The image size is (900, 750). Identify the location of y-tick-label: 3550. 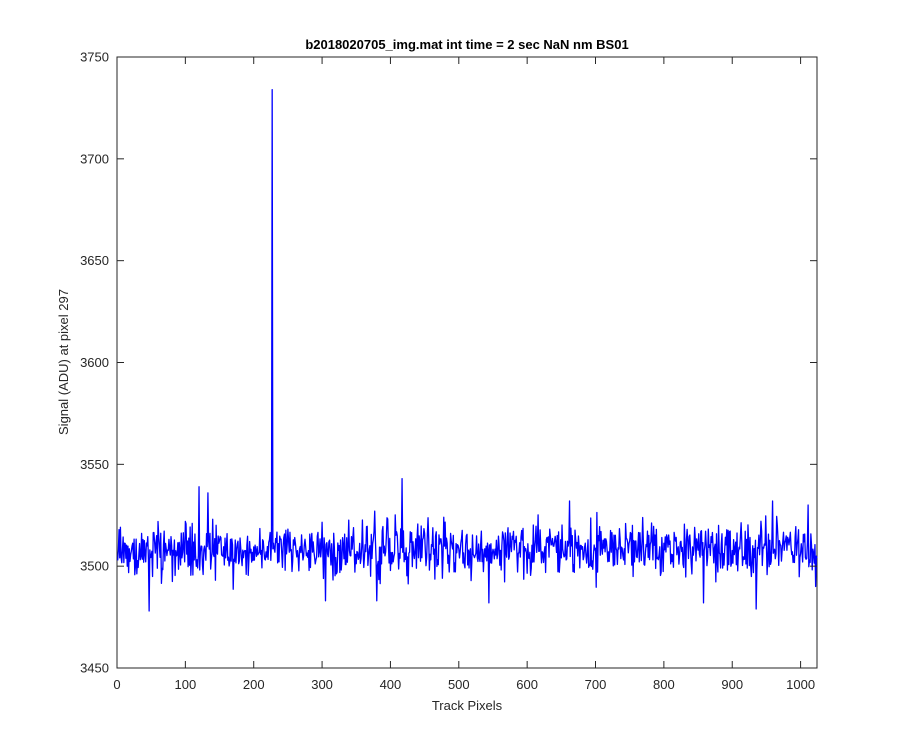
(94, 464).